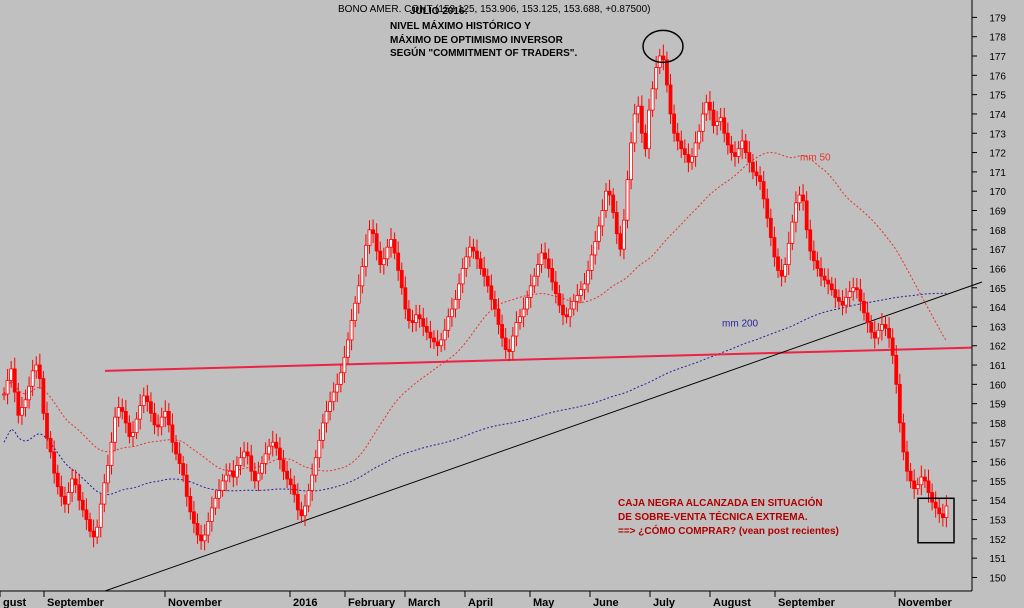 The width and height of the screenshot is (1024, 608). What do you see at coordinates (76, 602) in the screenshot?
I see `x-tick-label: September` at bounding box center [76, 602].